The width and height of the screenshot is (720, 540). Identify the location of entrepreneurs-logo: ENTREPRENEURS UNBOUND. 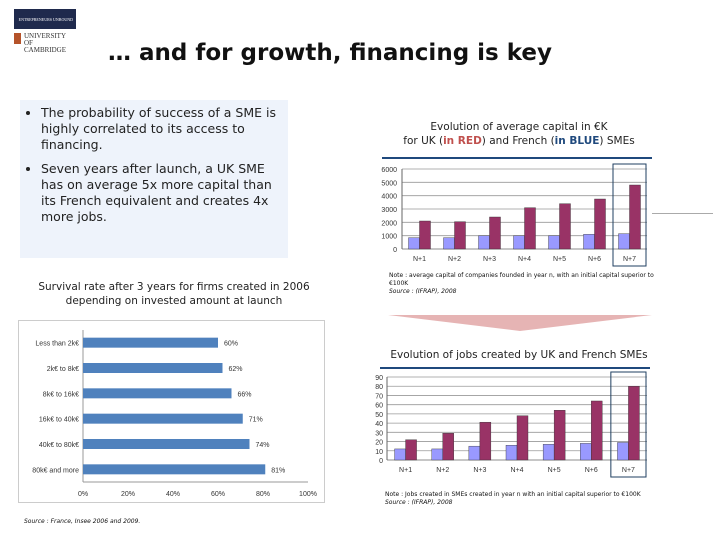
(45, 19).